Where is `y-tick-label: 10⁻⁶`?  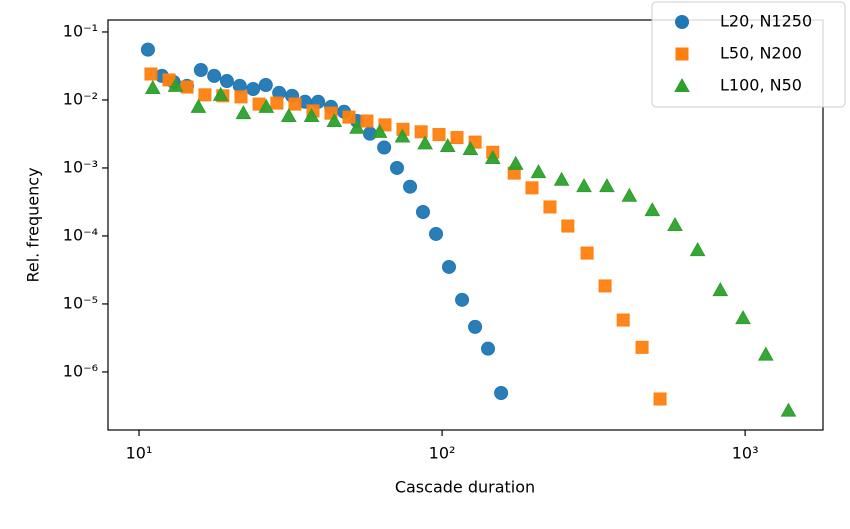
y-tick-label: 10⁻⁶ is located at coordinates (80, 370).